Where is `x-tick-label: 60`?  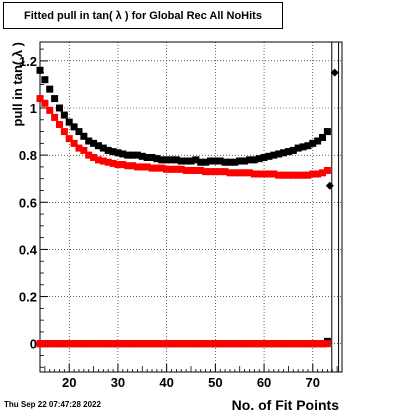
x-tick-label: 60 is located at coordinates (264, 382).